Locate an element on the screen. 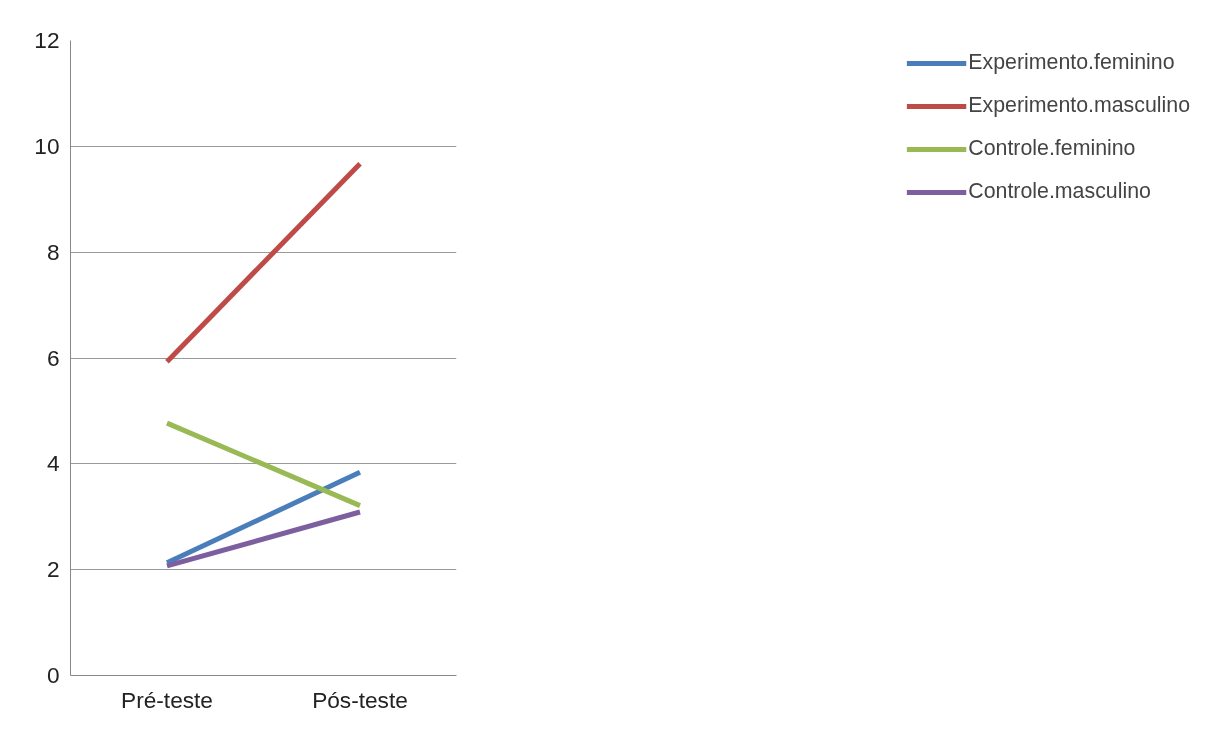 This screenshot has width=1216, height=731. y-tick-label: 0 is located at coordinates (53, 675).